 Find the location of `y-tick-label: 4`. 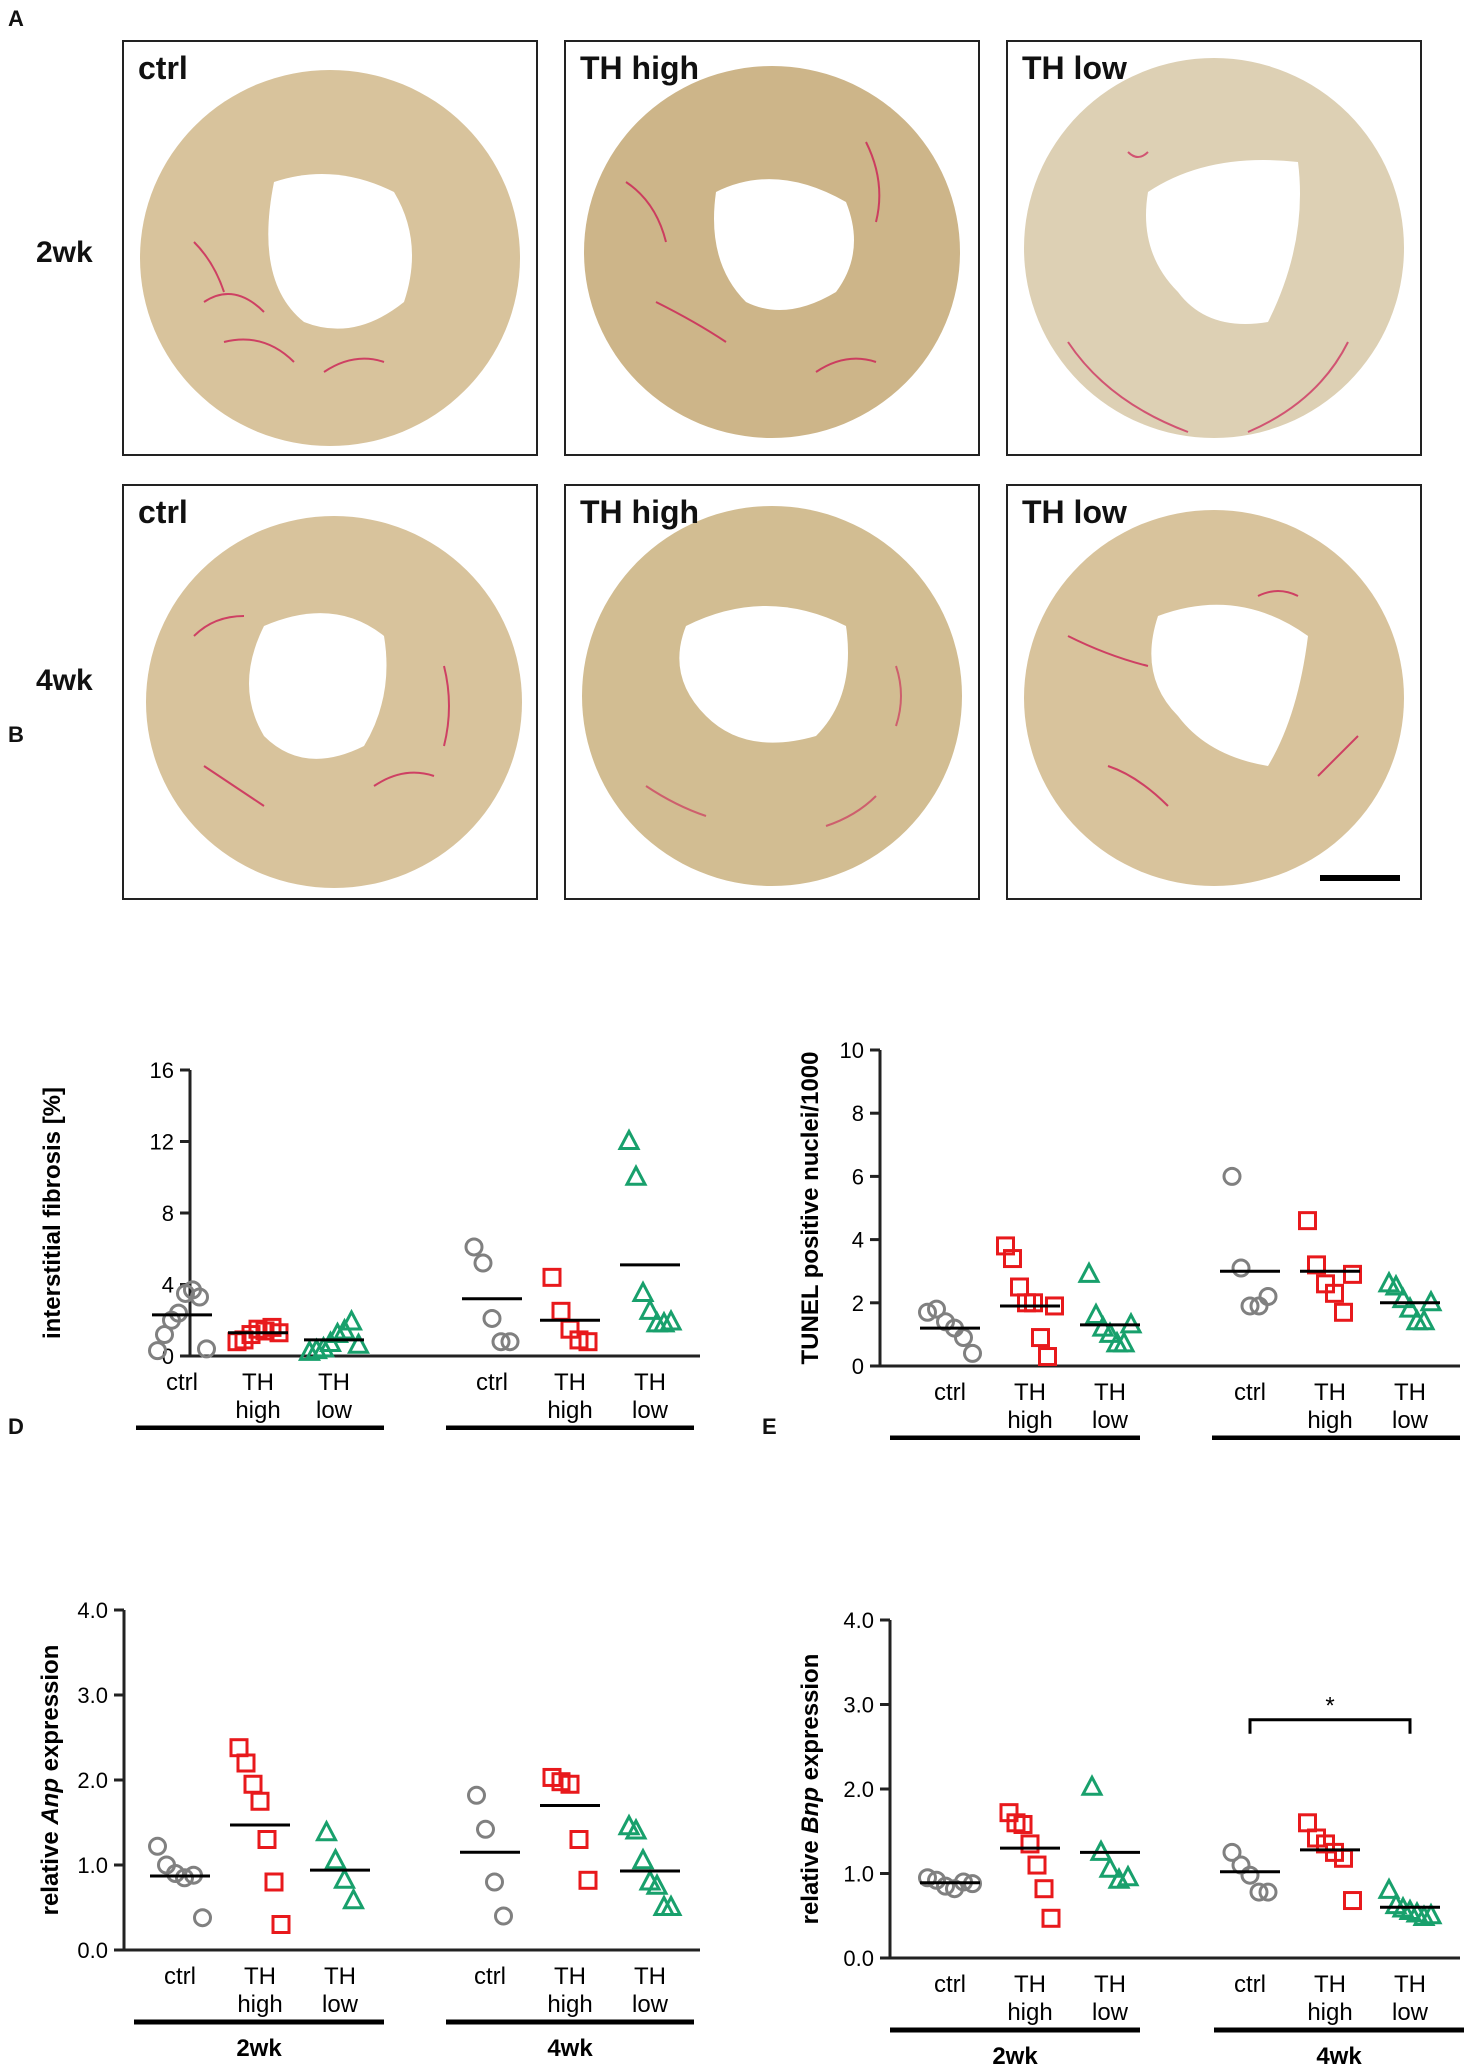

y-tick-label: 4 is located at coordinates (168, 1285).